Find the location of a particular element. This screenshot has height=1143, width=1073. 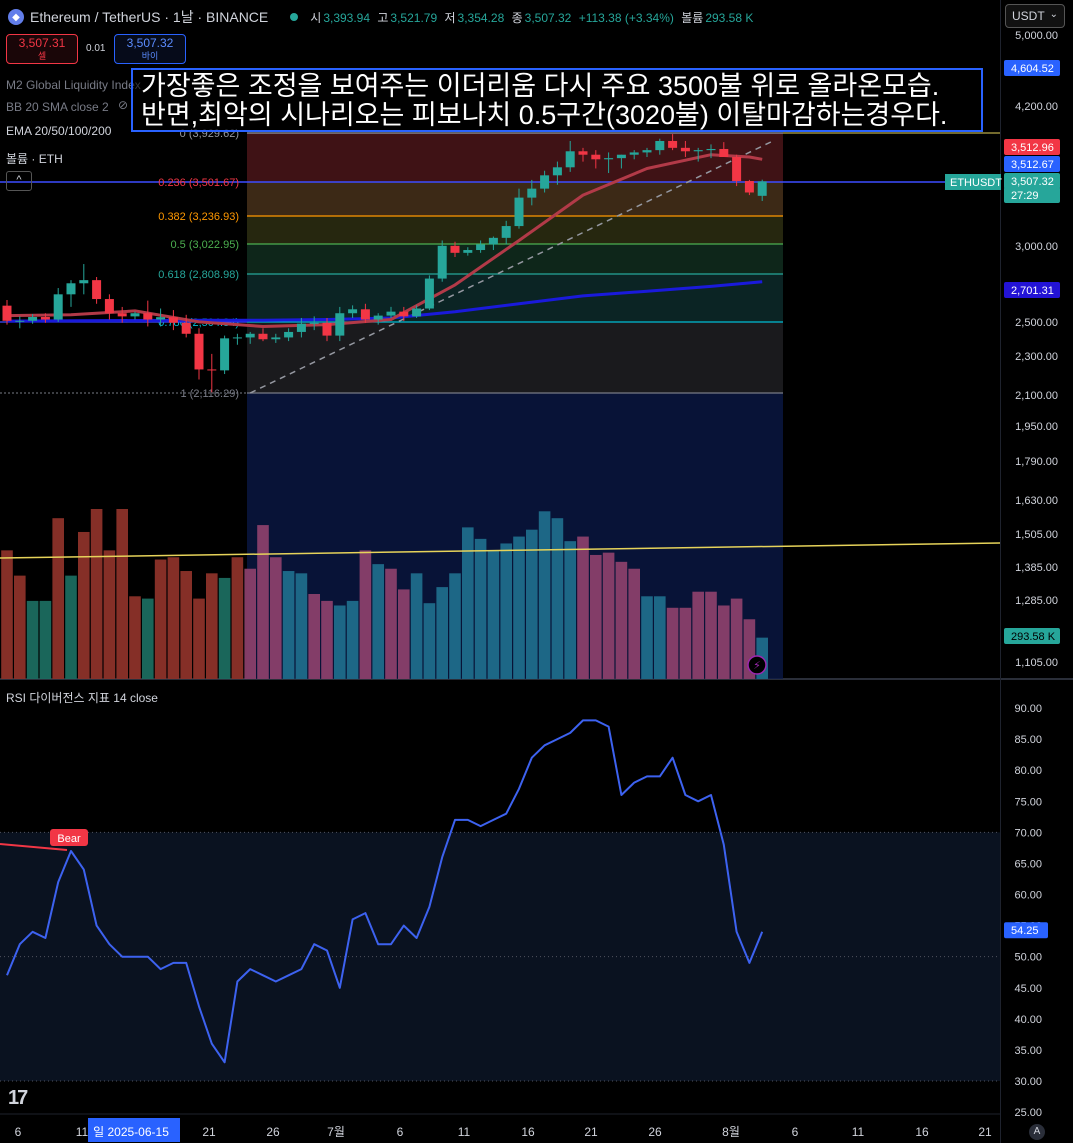

rsi-axis-tick: 60.00 is located at coordinates (1028, 896).